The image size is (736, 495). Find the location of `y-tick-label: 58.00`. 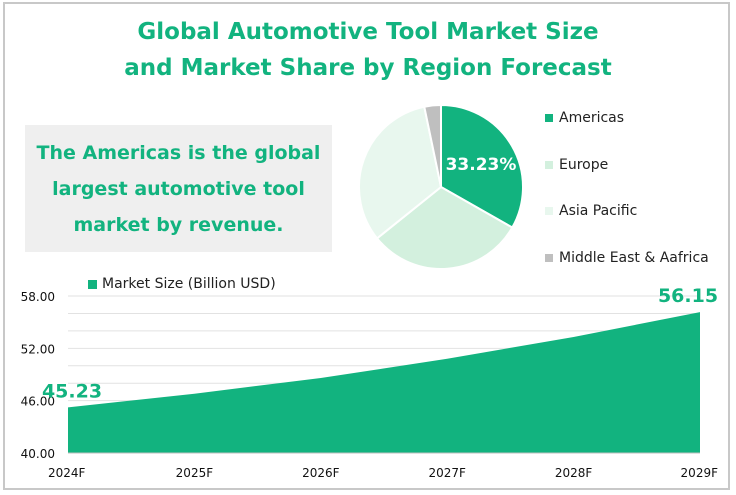

y-tick-label: 58.00 is located at coordinates (38, 297).